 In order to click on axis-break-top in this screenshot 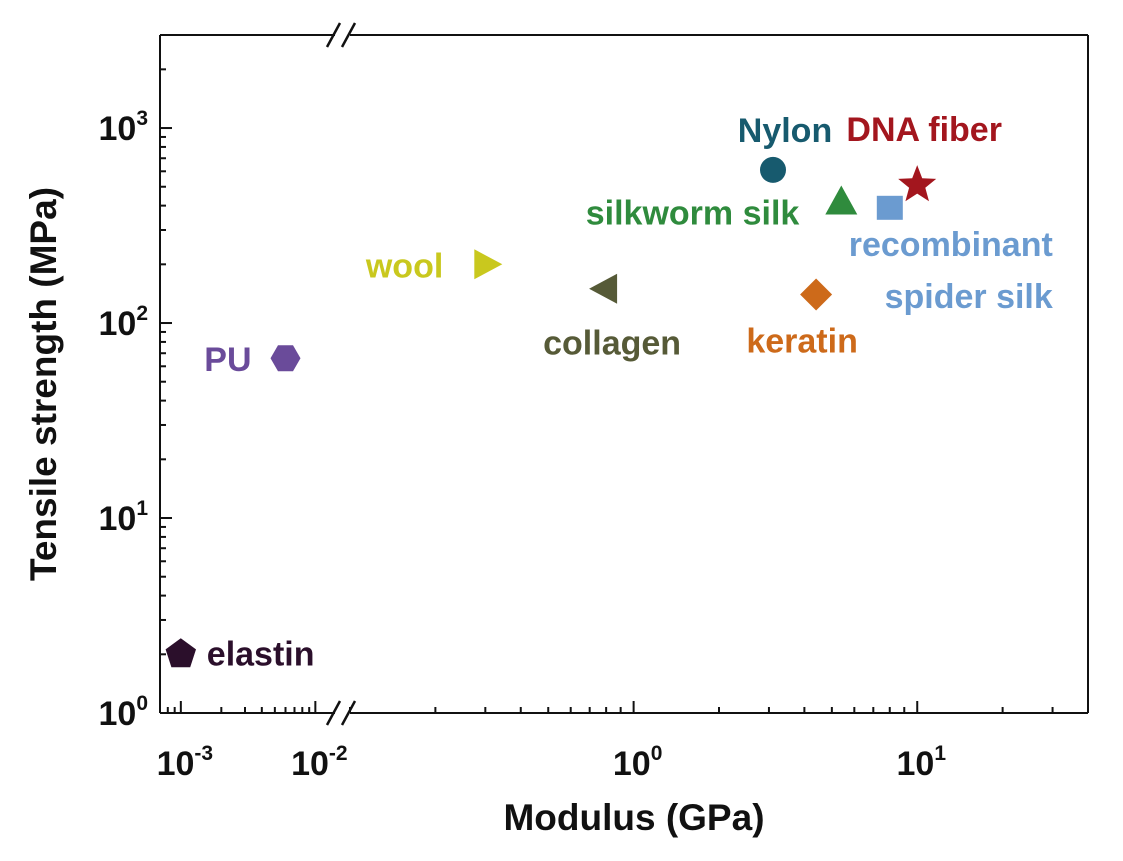, I will do `click(341, 35)`.